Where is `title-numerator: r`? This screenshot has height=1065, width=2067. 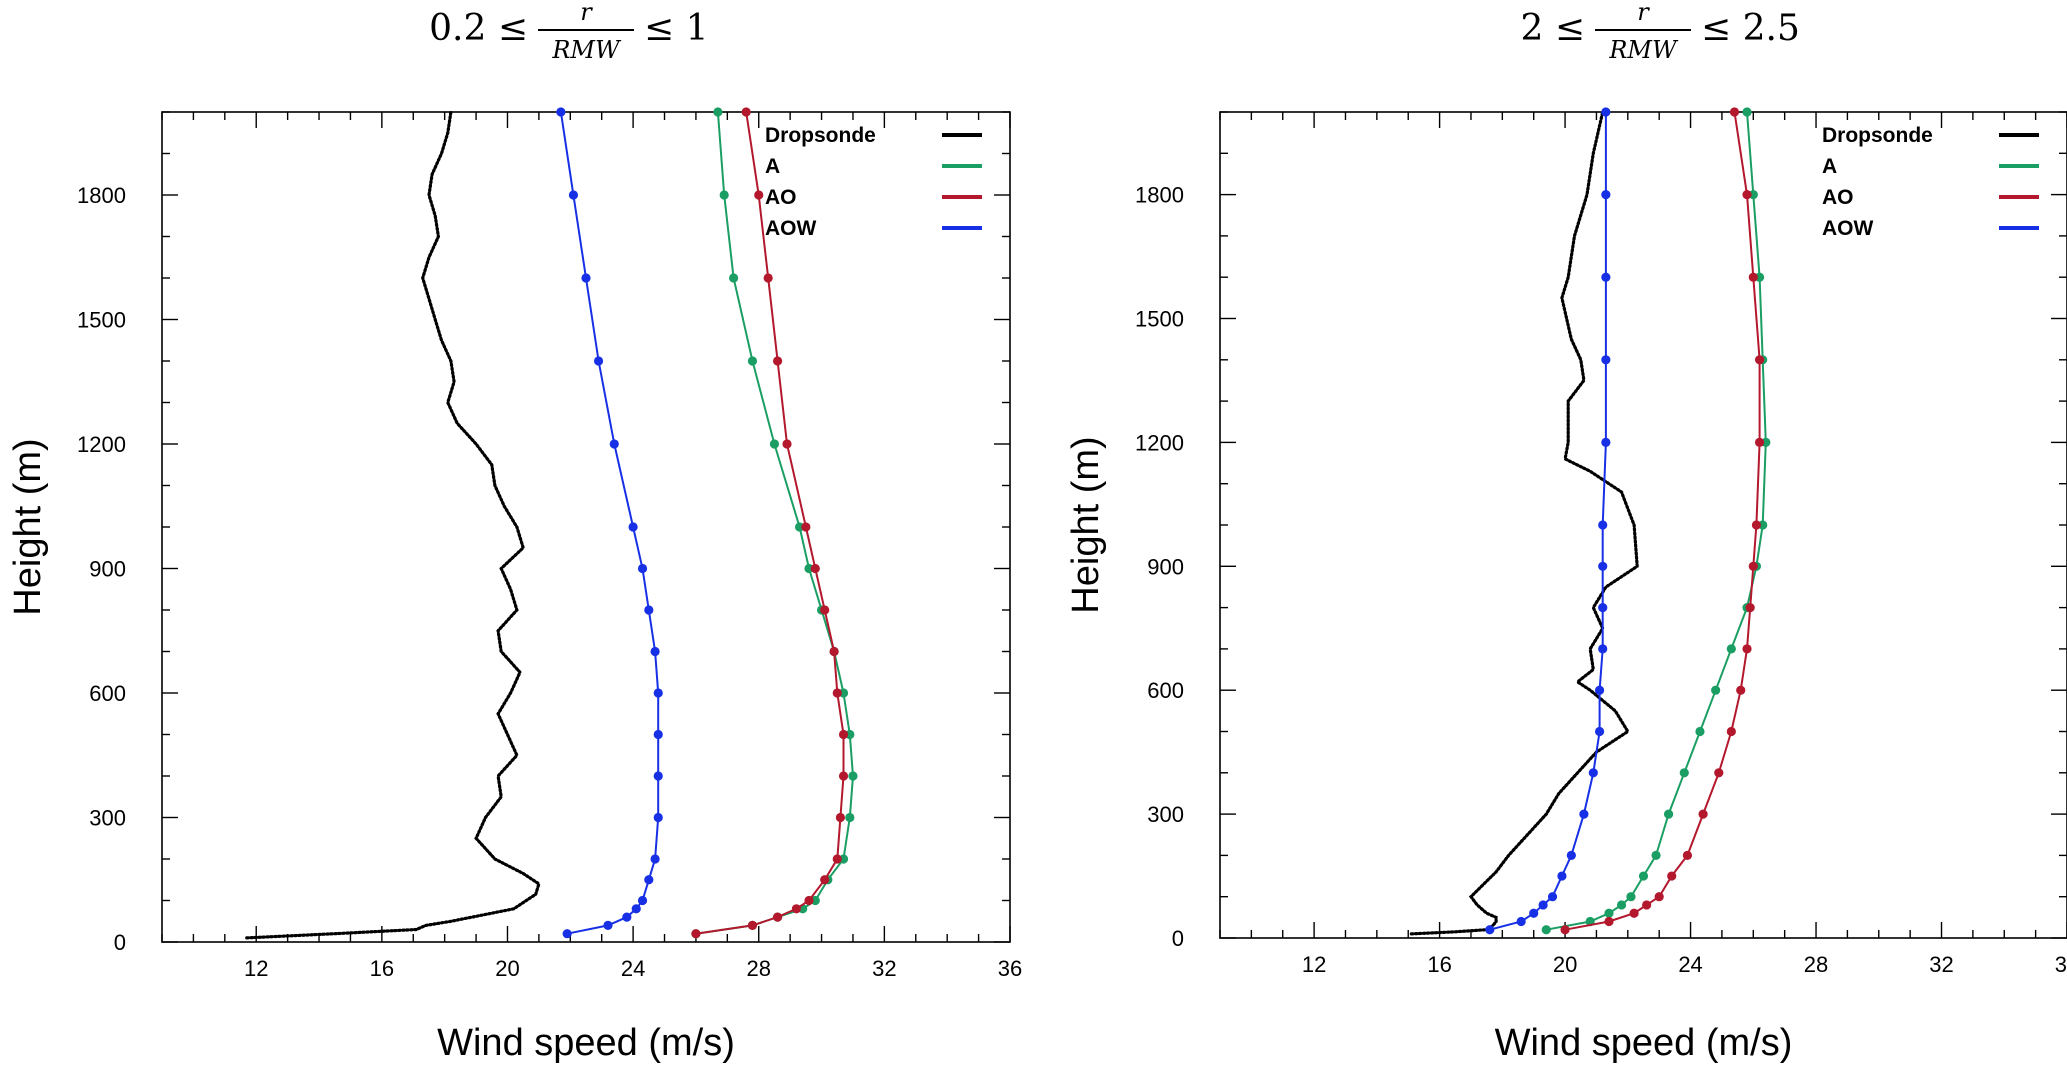
title-numerator: r is located at coordinates (586, 13).